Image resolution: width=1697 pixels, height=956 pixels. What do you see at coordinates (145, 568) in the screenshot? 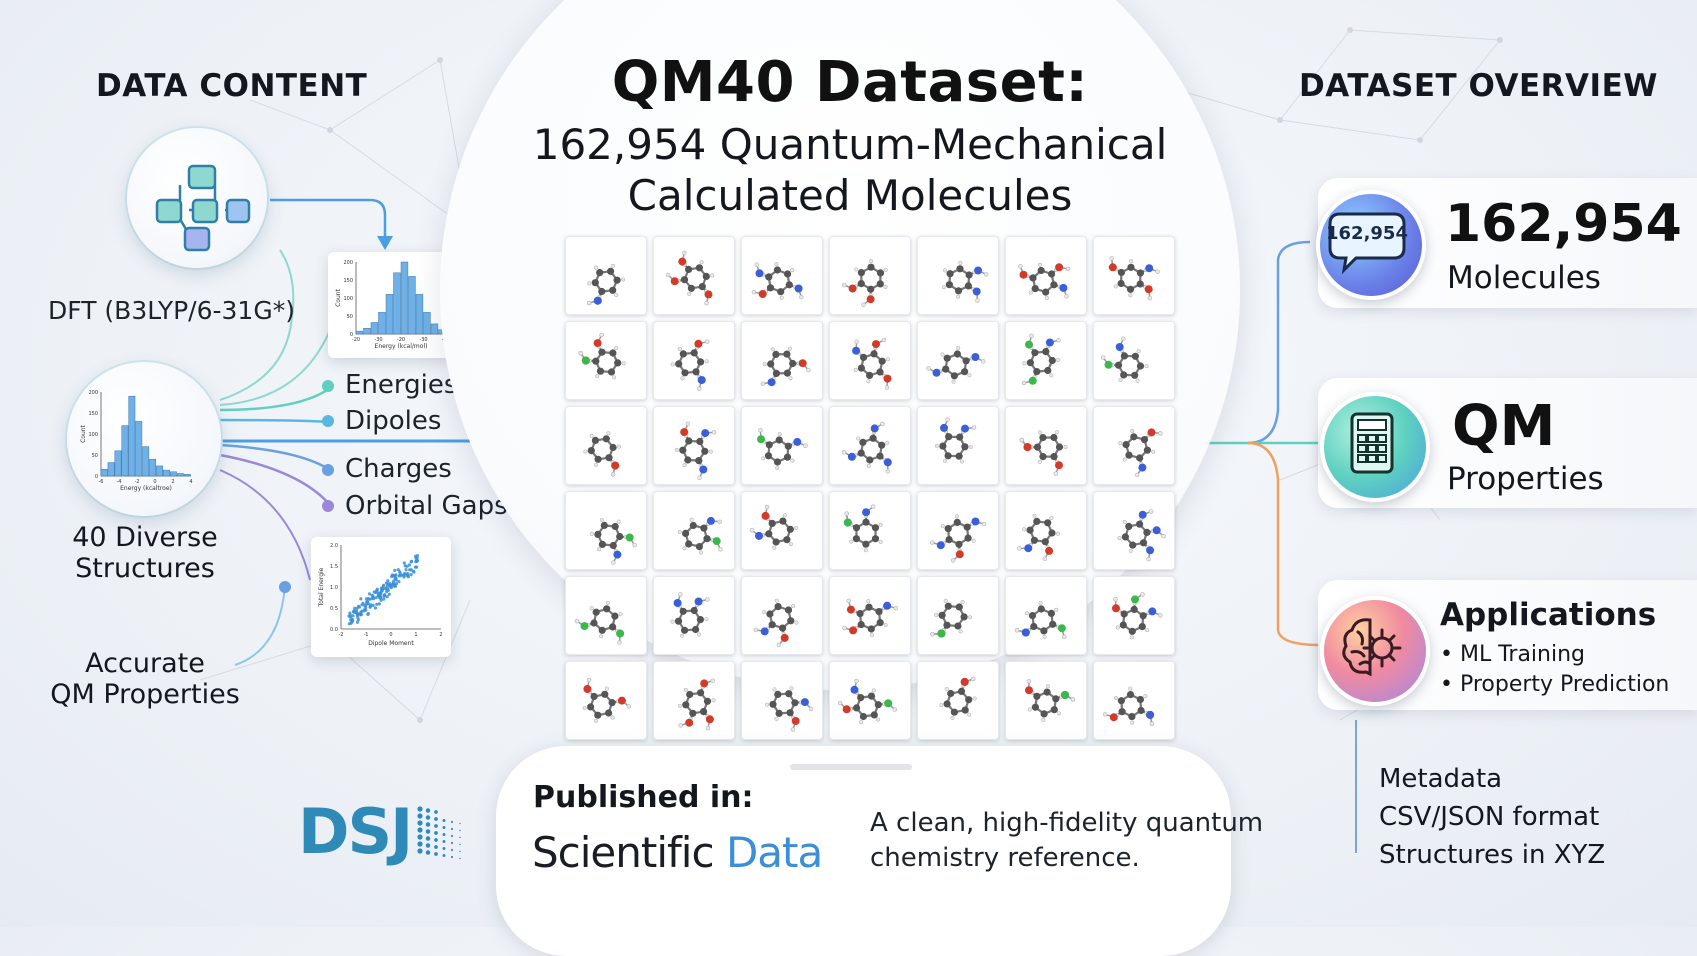
I see `structures-label-line2: Structures` at bounding box center [145, 568].